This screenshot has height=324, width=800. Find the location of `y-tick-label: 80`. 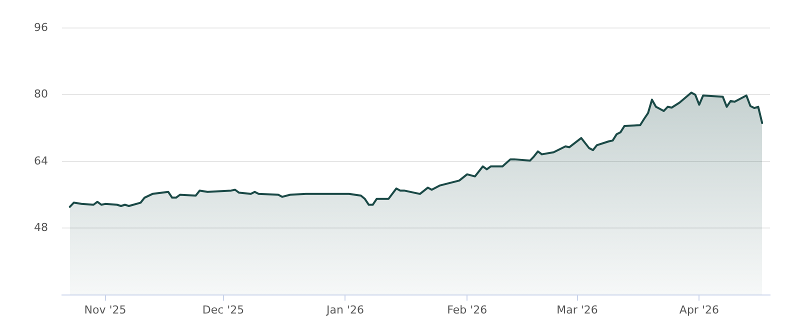

y-tick-label: 80 is located at coordinates (41, 94).